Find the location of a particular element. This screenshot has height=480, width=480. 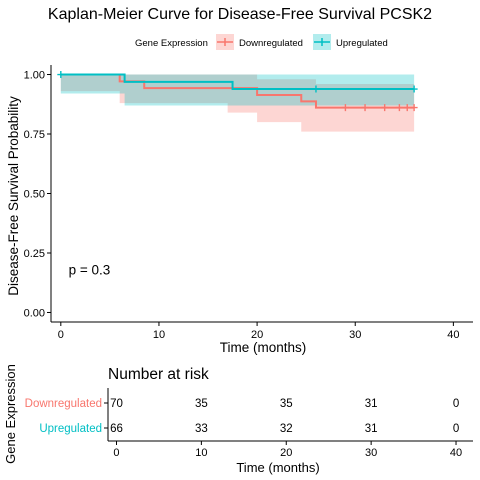

risk-x-tick-label: 0 is located at coordinates (116, 453).